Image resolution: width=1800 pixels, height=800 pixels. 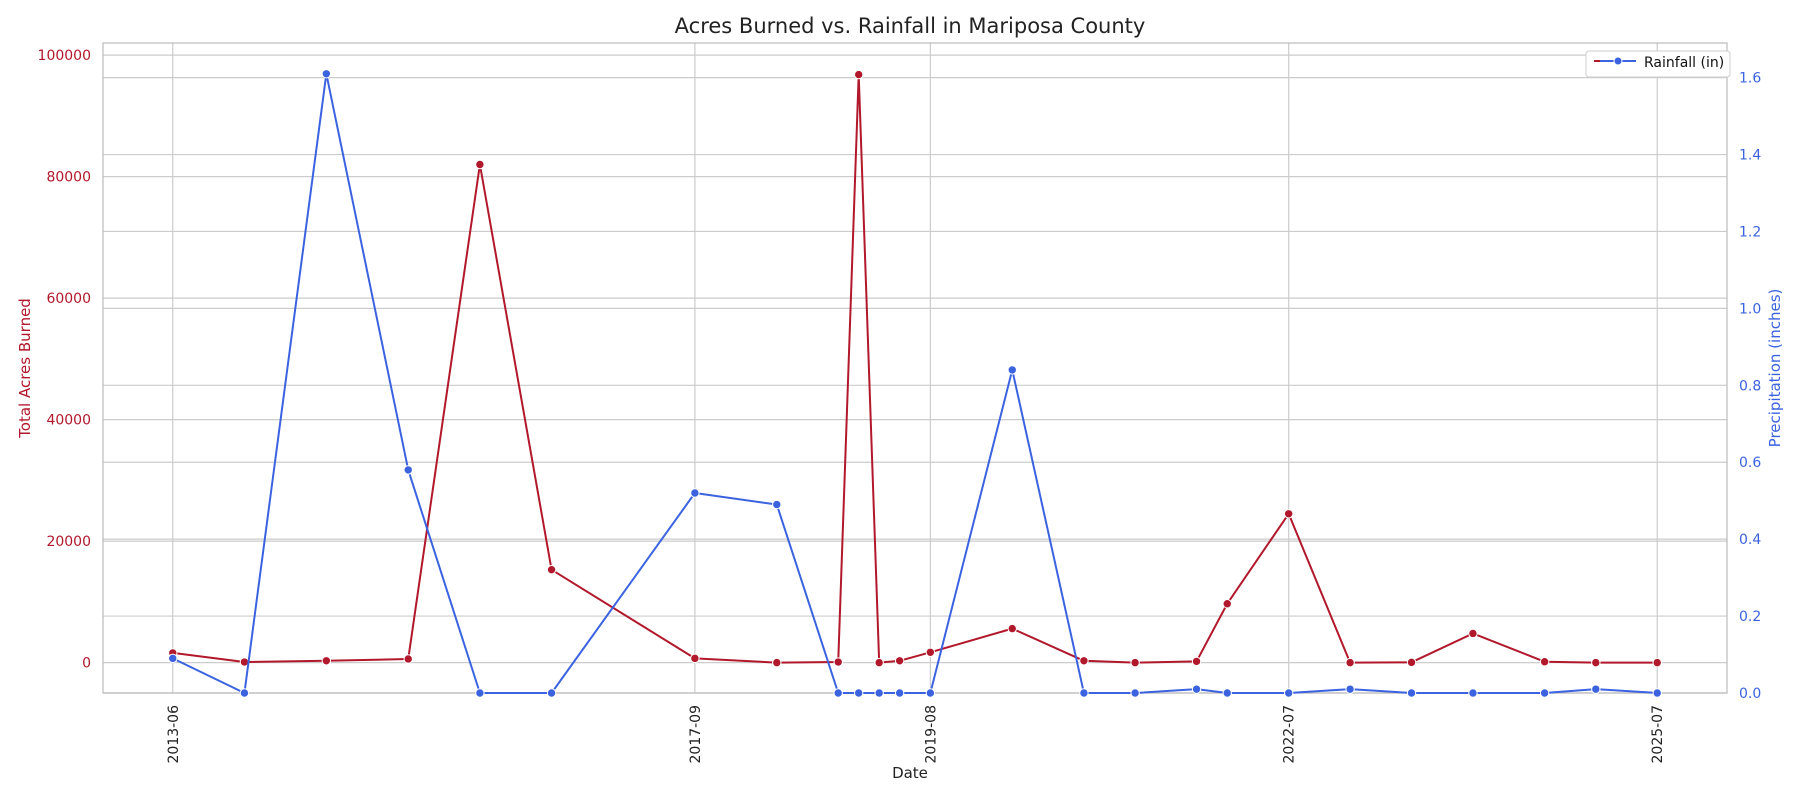 What do you see at coordinates (1750, 694) in the screenshot?
I see `right-y-tick-label: 0.0` at bounding box center [1750, 694].